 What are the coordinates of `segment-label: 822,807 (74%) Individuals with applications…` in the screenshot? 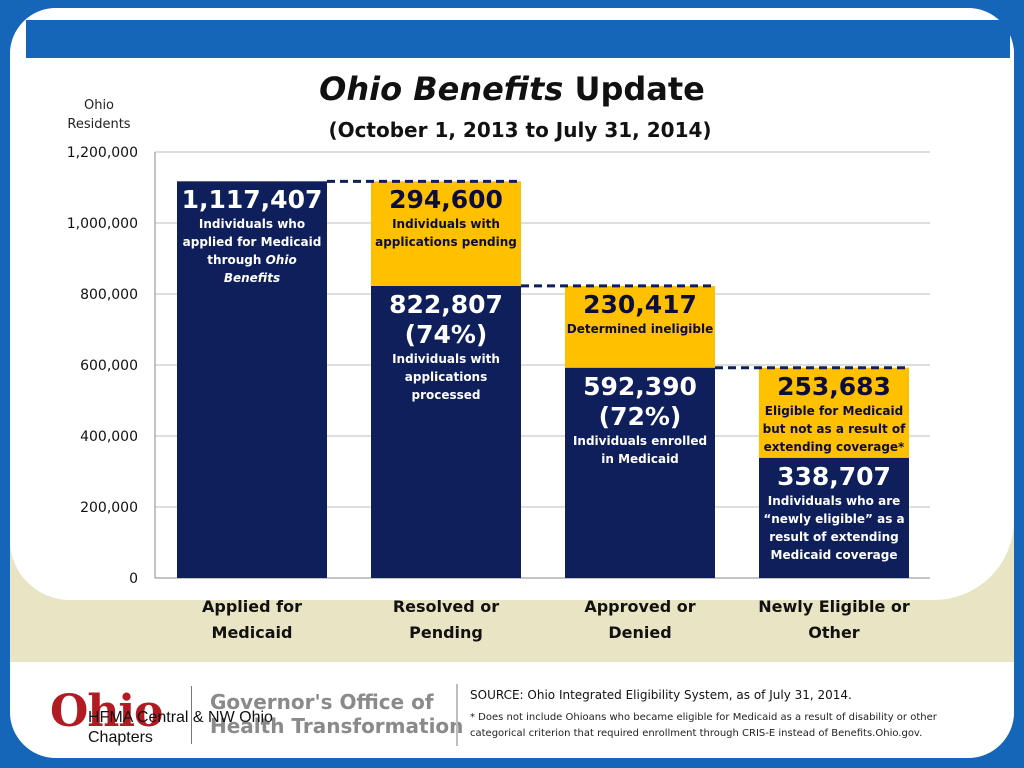 It's located at (446, 347).